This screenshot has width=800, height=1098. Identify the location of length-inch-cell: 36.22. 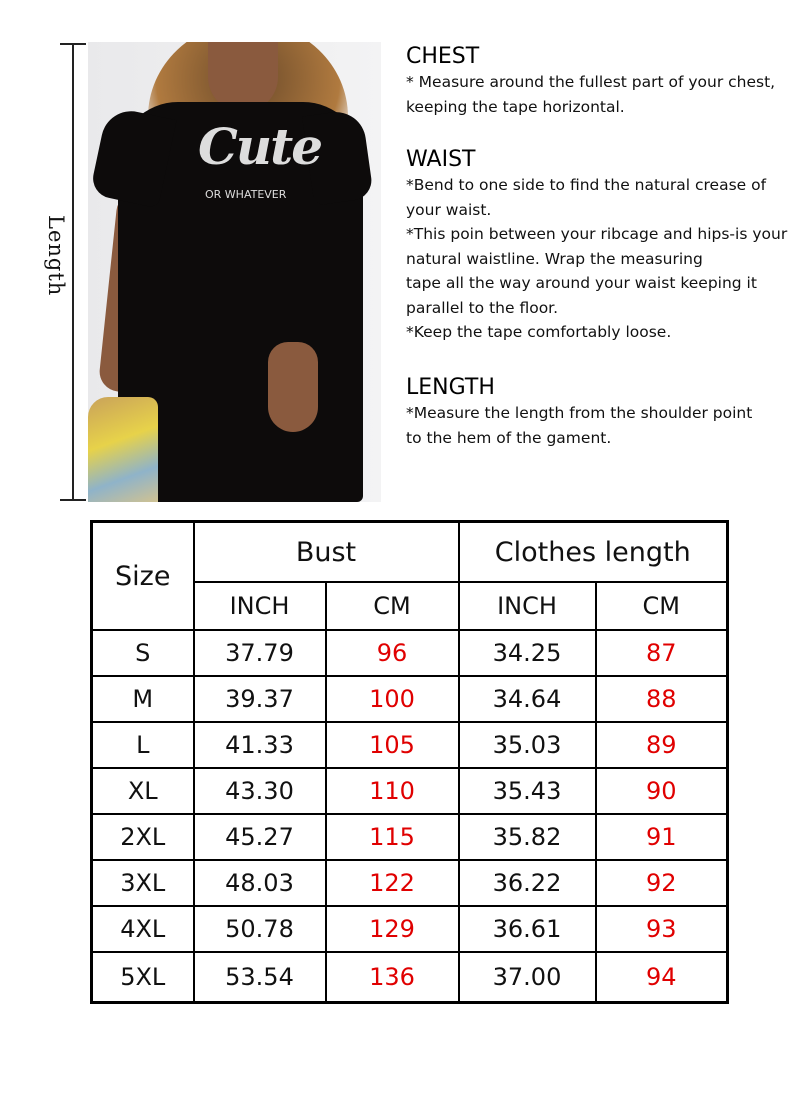
(527, 883).